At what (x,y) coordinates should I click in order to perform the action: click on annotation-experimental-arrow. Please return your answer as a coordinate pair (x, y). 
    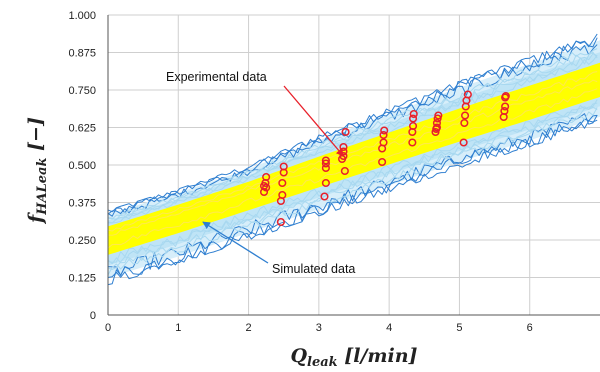
    Looking at the image, I should click on (313, 121).